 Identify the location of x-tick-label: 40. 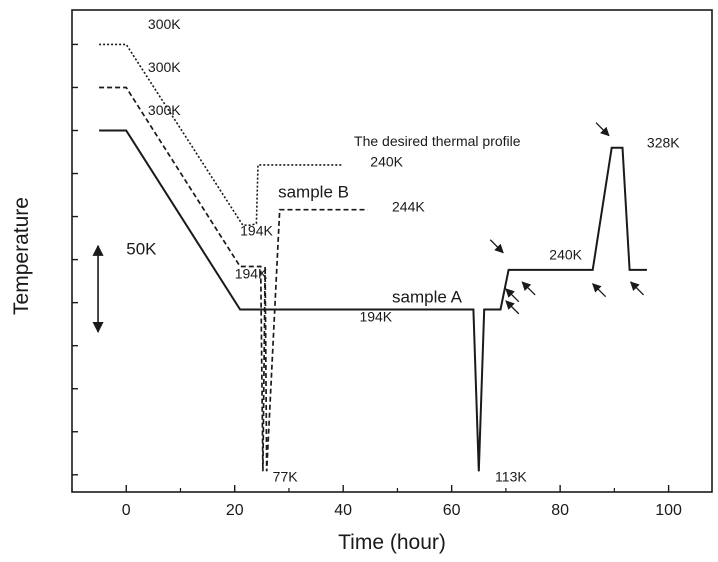
(343, 510).